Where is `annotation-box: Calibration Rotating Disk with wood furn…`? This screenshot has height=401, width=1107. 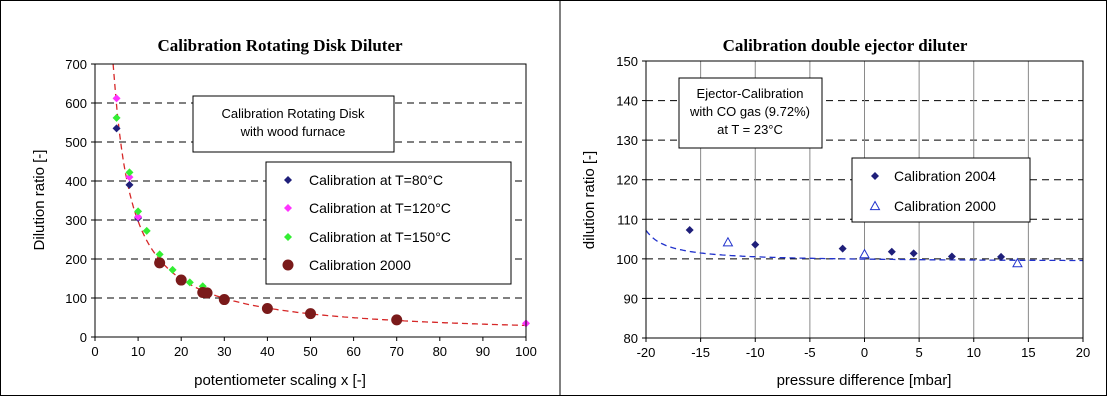 annotation-box: Calibration Rotating Disk with wood furn… is located at coordinates (293, 124).